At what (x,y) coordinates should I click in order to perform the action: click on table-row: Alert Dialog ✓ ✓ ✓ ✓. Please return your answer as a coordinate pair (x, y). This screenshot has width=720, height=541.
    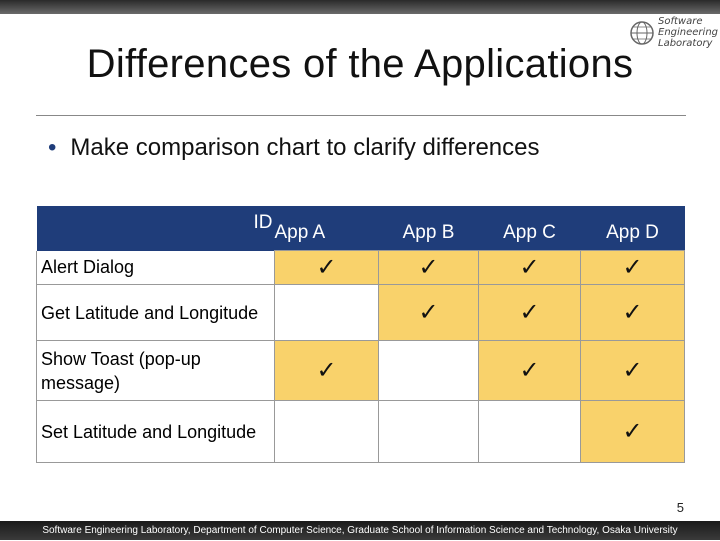
    Looking at the image, I should click on (360, 267).